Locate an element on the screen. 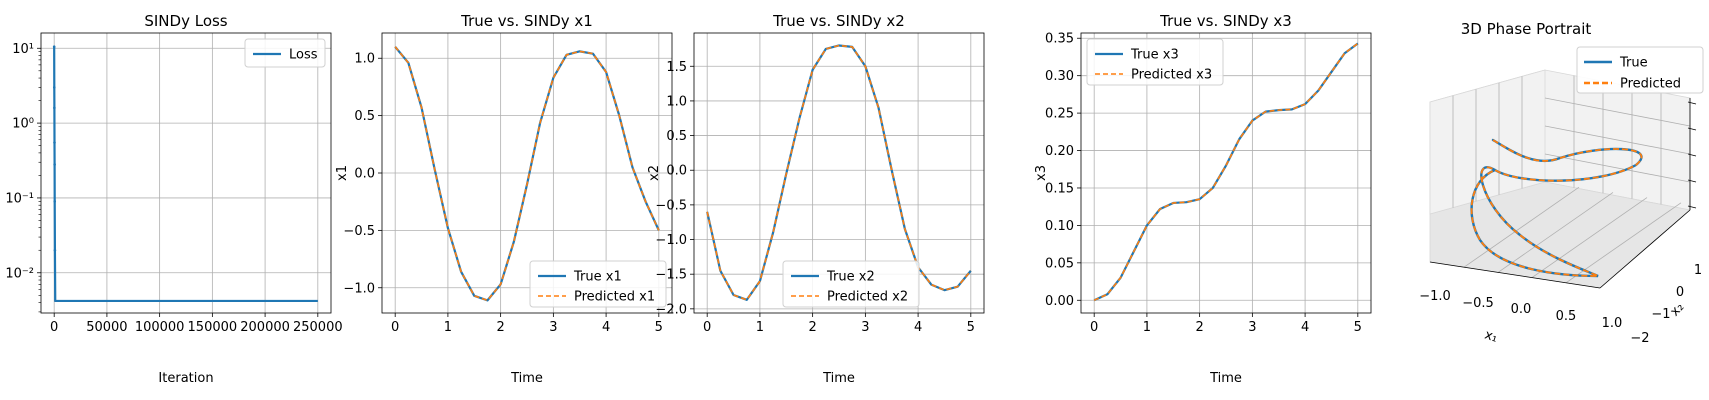 This screenshot has width=1709, height=400. loss-title: SINDy Loss is located at coordinates (185, 21).